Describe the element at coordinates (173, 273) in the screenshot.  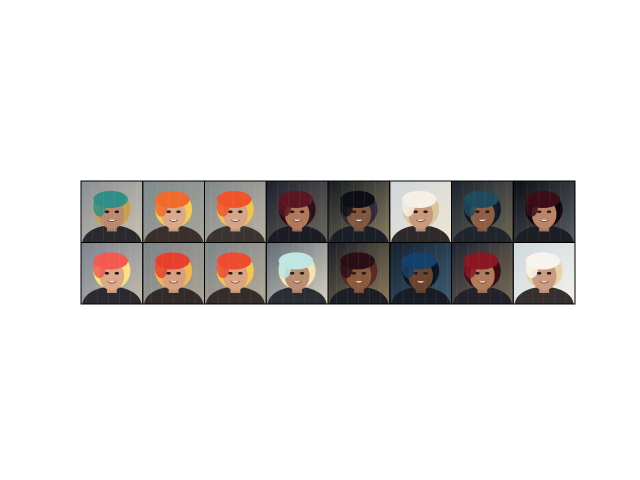
I see `sample-image-r2-c2` at that location.